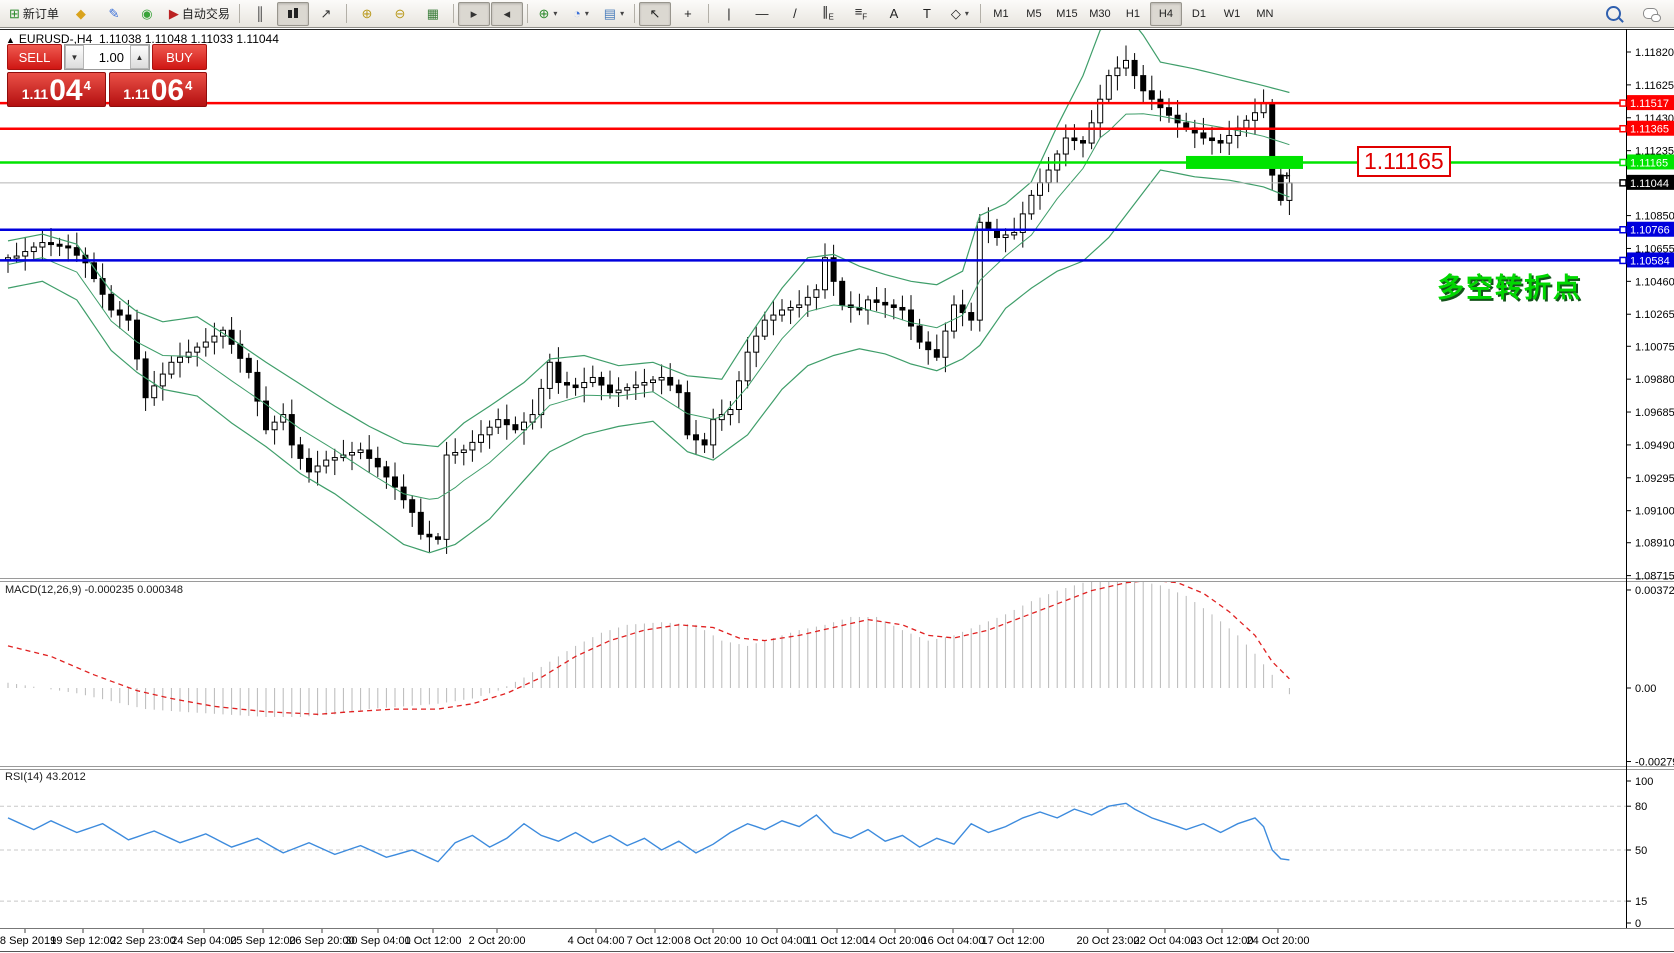 The height and width of the screenshot is (953, 1674). I want to click on volume-increase-button: ▲, so click(139, 57).